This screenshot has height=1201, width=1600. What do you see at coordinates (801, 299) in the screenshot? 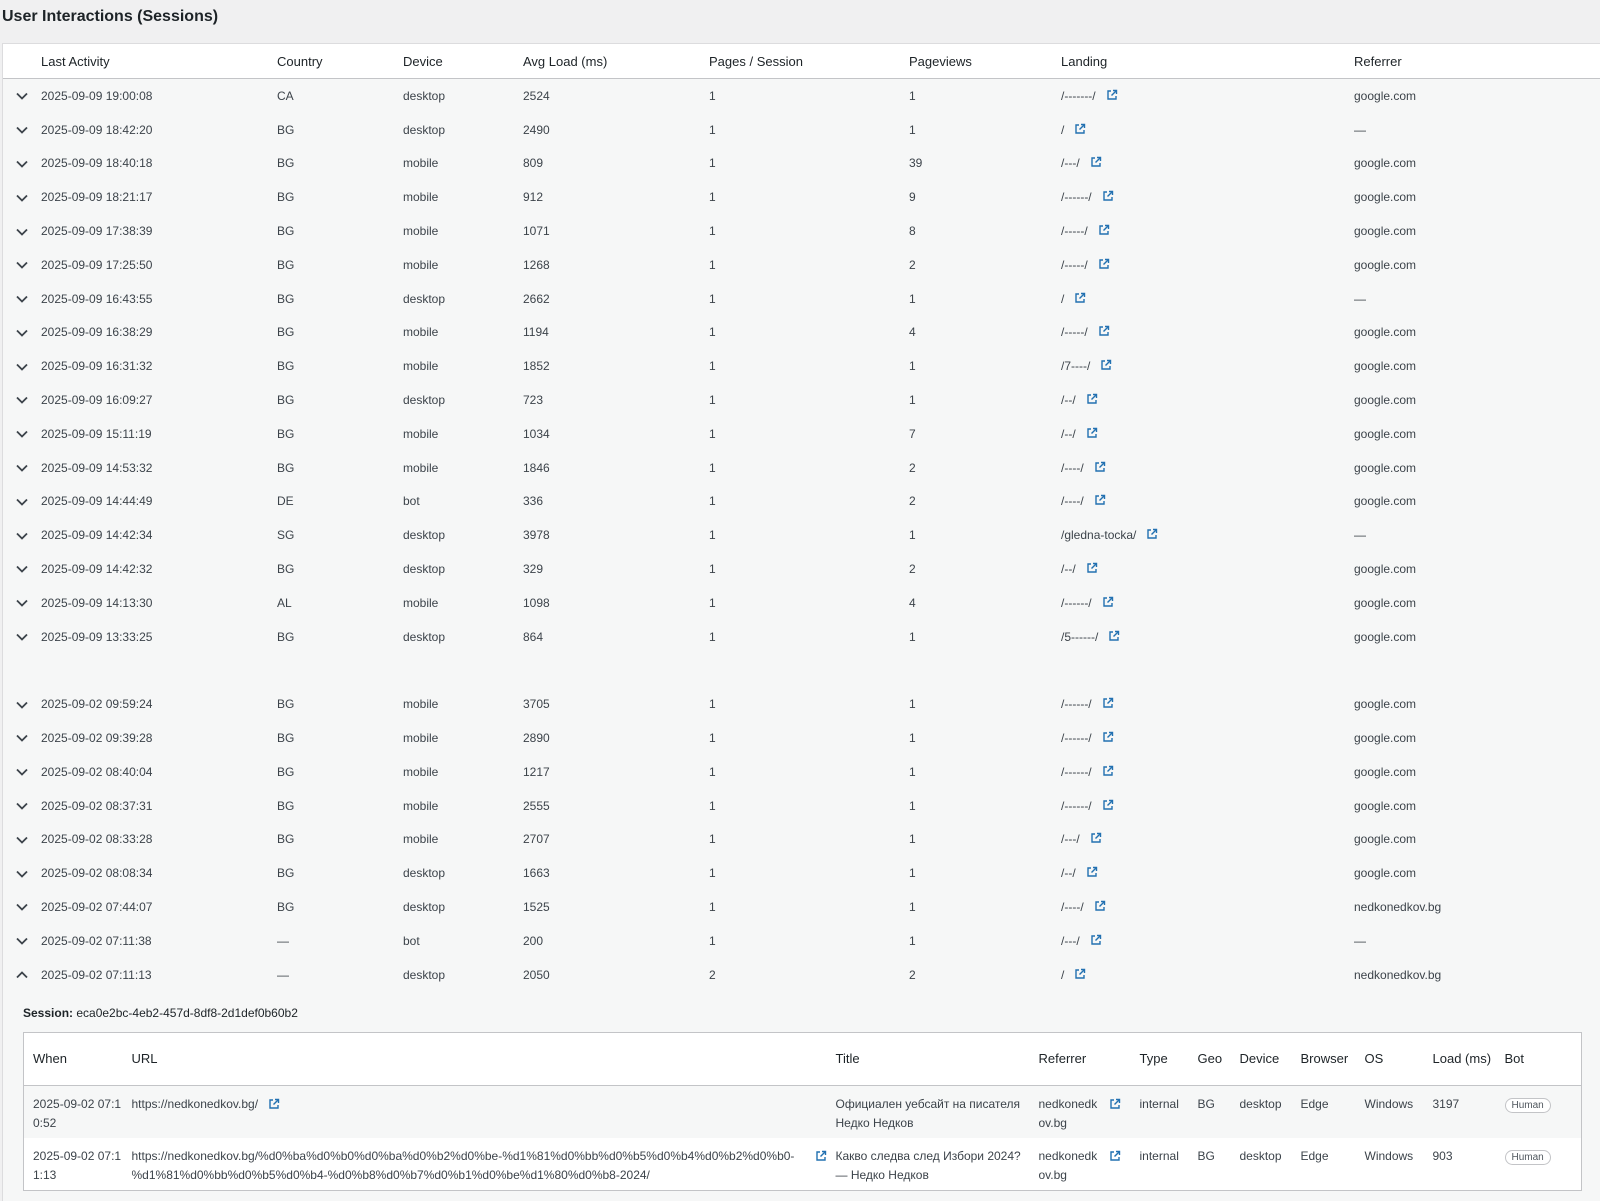
I see `table-row: 2025-09-09 16:43:55 BG desktop 2662 1 1 / —` at bounding box center [801, 299].